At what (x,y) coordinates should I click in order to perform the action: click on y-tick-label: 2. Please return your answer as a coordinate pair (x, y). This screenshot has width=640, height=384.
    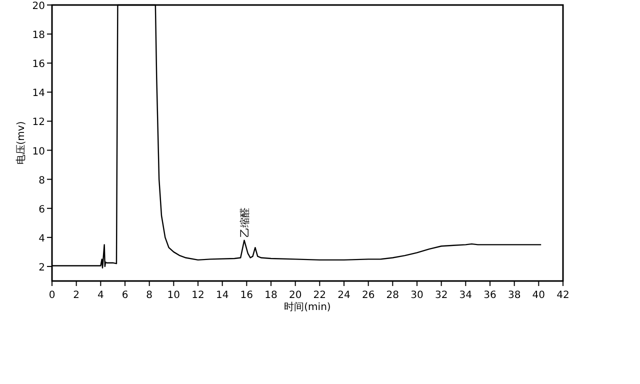
    Looking at the image, I should click on (41, 268).